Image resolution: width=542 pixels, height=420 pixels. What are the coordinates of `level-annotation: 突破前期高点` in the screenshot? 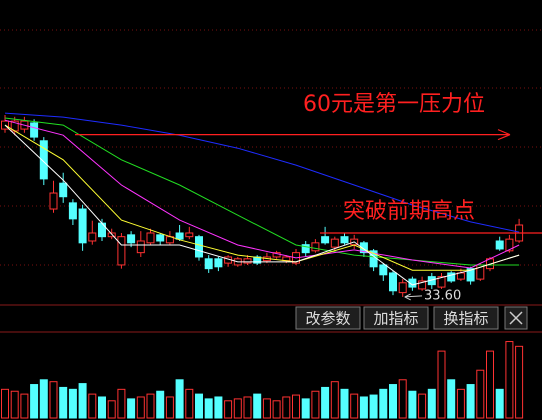 It's located at (409, 211).